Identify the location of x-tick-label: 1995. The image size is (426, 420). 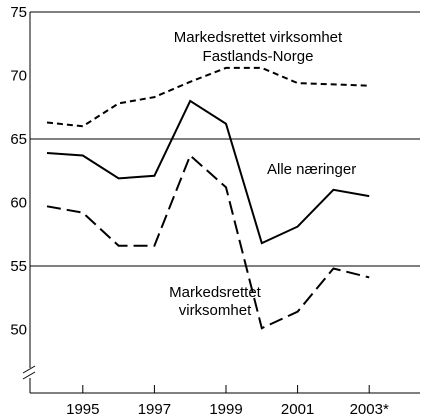
(82, 409).